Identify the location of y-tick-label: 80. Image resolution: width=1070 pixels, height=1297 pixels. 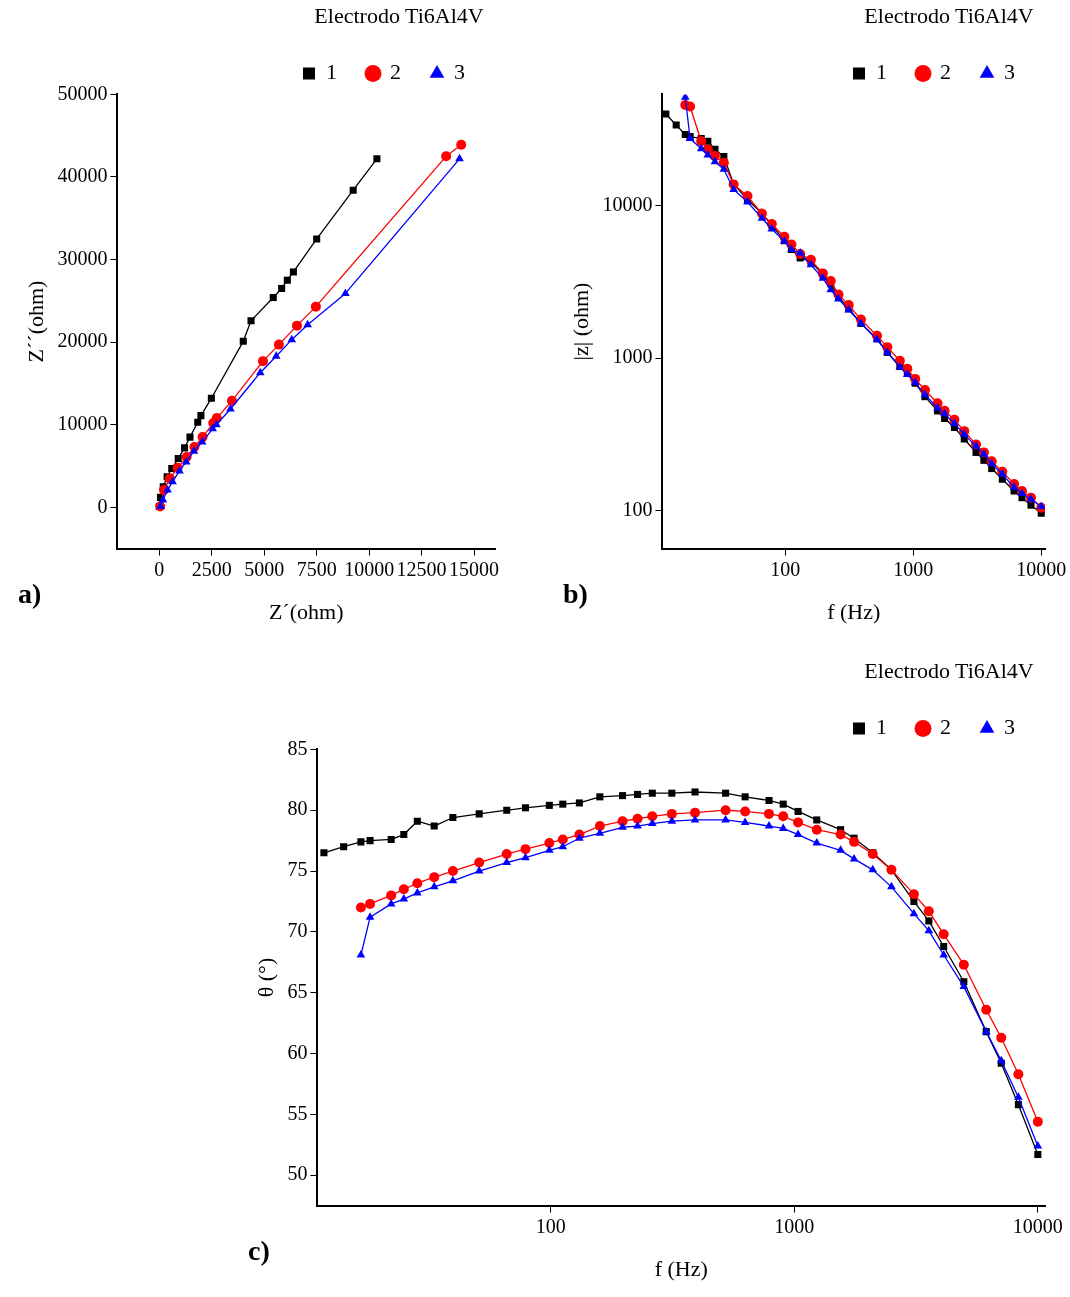
(297, 808).